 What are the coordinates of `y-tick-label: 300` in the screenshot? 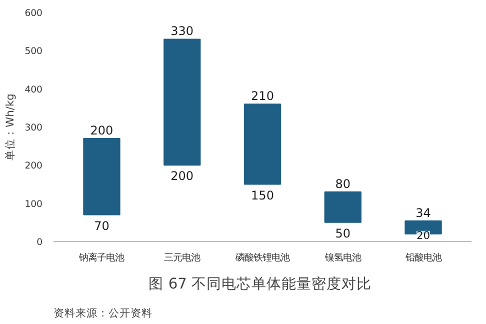 It's located at (33, 128).